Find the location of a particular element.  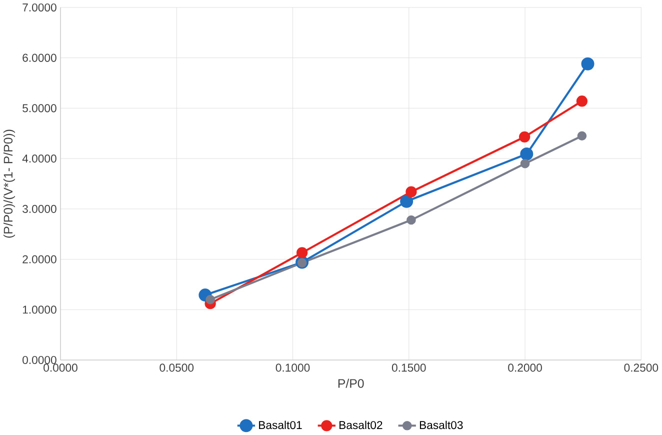

x-tick-label: 0.1500 is located at coordinates (409, 368).